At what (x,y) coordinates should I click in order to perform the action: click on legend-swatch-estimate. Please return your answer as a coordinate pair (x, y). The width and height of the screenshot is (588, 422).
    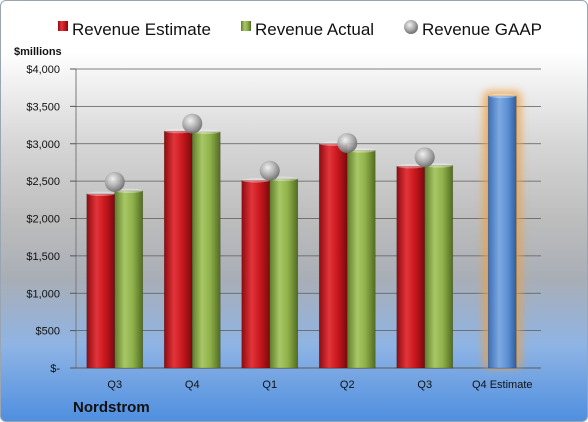
    Looking at the image, I should click on (63, 26).